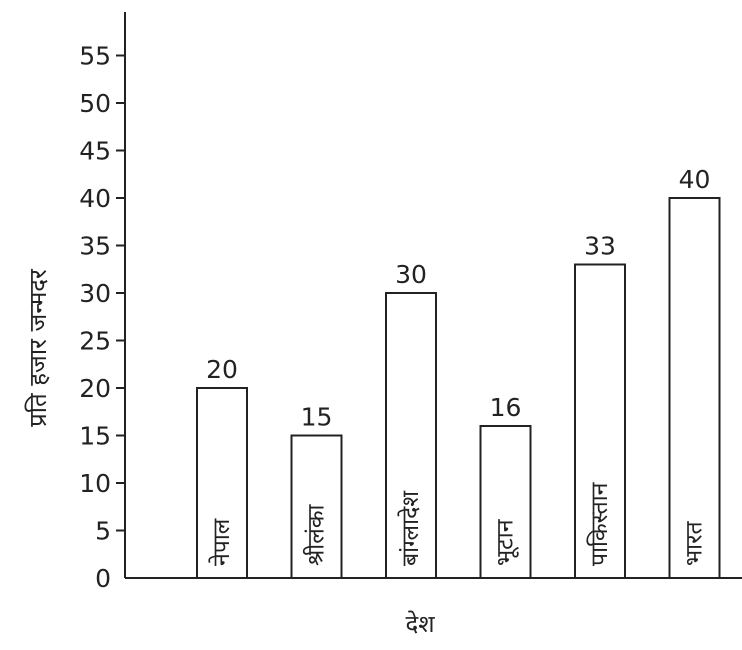 This screenshot has height=650, width=742. I want to click on y-axis-title: प्रति हजार जन्मदर, so click(38, 347).